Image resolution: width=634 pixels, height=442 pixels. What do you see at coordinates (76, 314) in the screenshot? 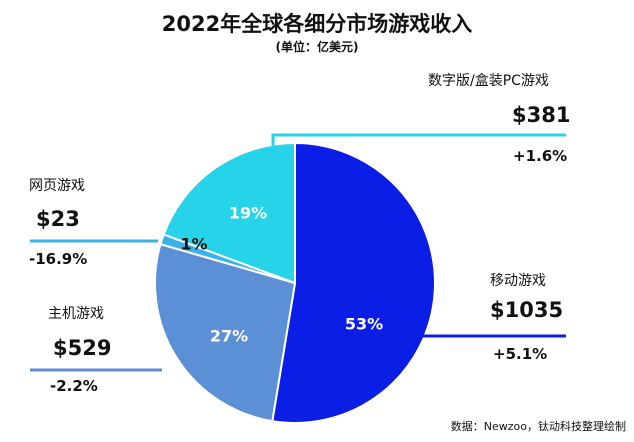
I see `legend-label-console: 主机游戏` at bounding box center [76, 314].